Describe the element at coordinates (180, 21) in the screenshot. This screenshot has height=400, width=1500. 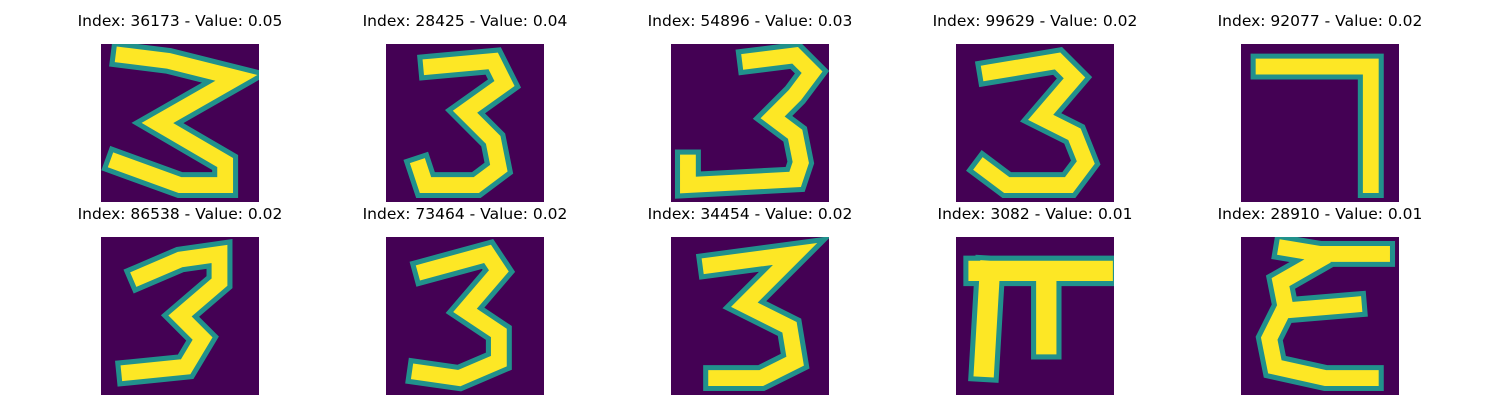
I see `panel-title: Index: 36173 - Value: 0.05` at that location.